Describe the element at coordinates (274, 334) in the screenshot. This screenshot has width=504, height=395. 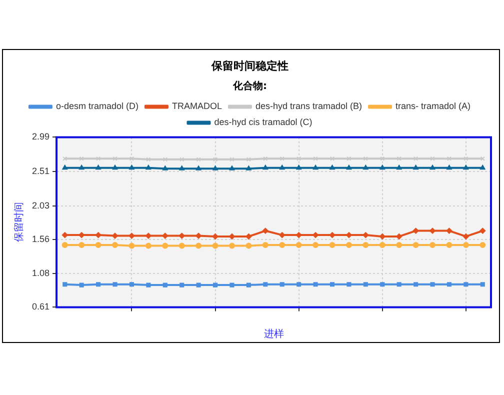
I see `x-axis-title: 进样` at that location.